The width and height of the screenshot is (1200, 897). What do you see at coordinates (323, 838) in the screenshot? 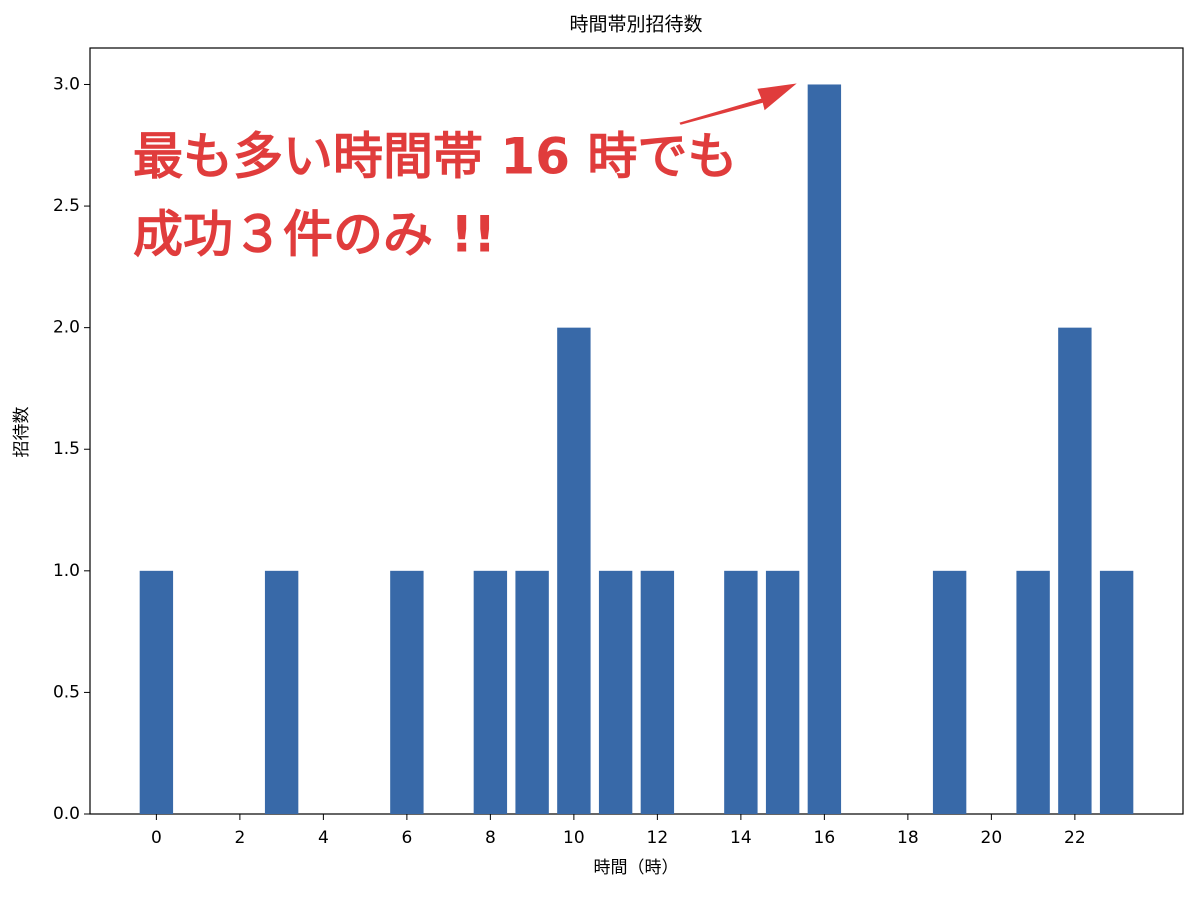
I see `x-tick-label: 4` at bounding box center [323, 838].